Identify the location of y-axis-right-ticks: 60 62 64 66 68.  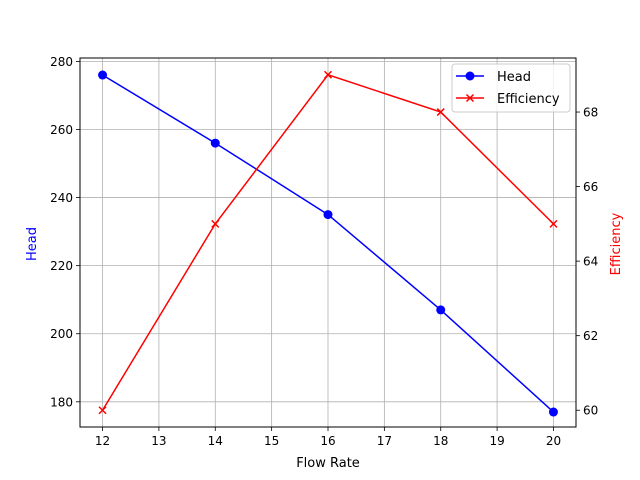
(587, 262).